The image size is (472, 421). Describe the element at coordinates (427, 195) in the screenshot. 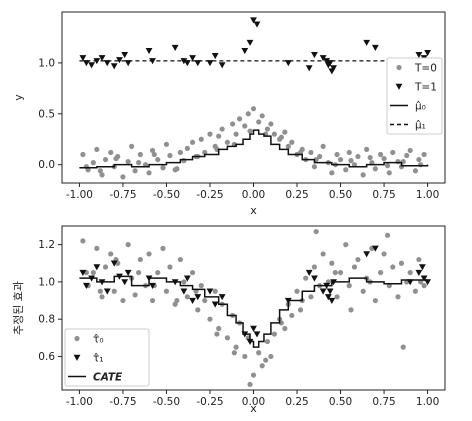

I see `x-tick-label: 1.00` at that location.